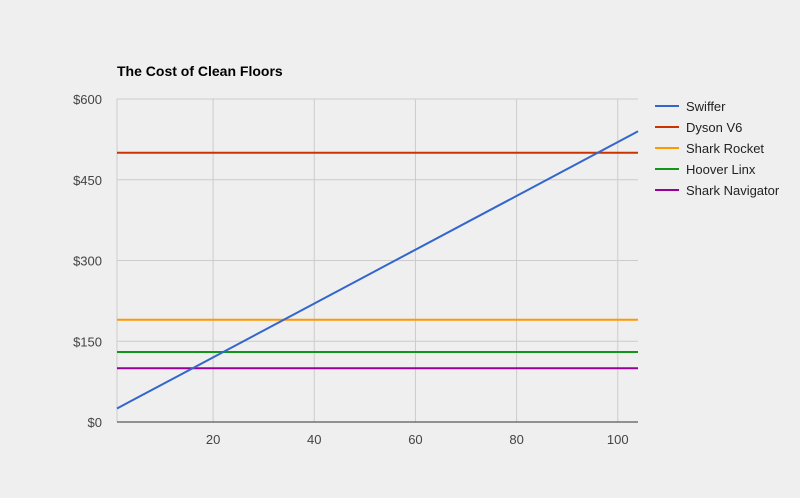  What do you see at coordinates (725, 148) in the screenshot?
I see `legend-label: Shark Rocket` at bounding box center [725, 148].